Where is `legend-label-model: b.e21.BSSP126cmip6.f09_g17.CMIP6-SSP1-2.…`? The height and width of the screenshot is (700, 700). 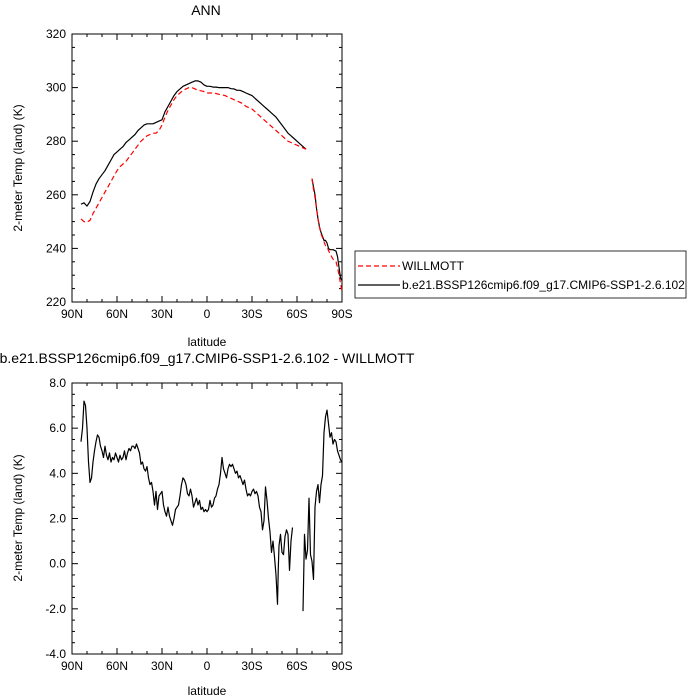 legend-label-model: b.e21.BSSP126cmip6.f09_g17.CMIP6-SSP1-2.… is located at coordinates (543, 285).